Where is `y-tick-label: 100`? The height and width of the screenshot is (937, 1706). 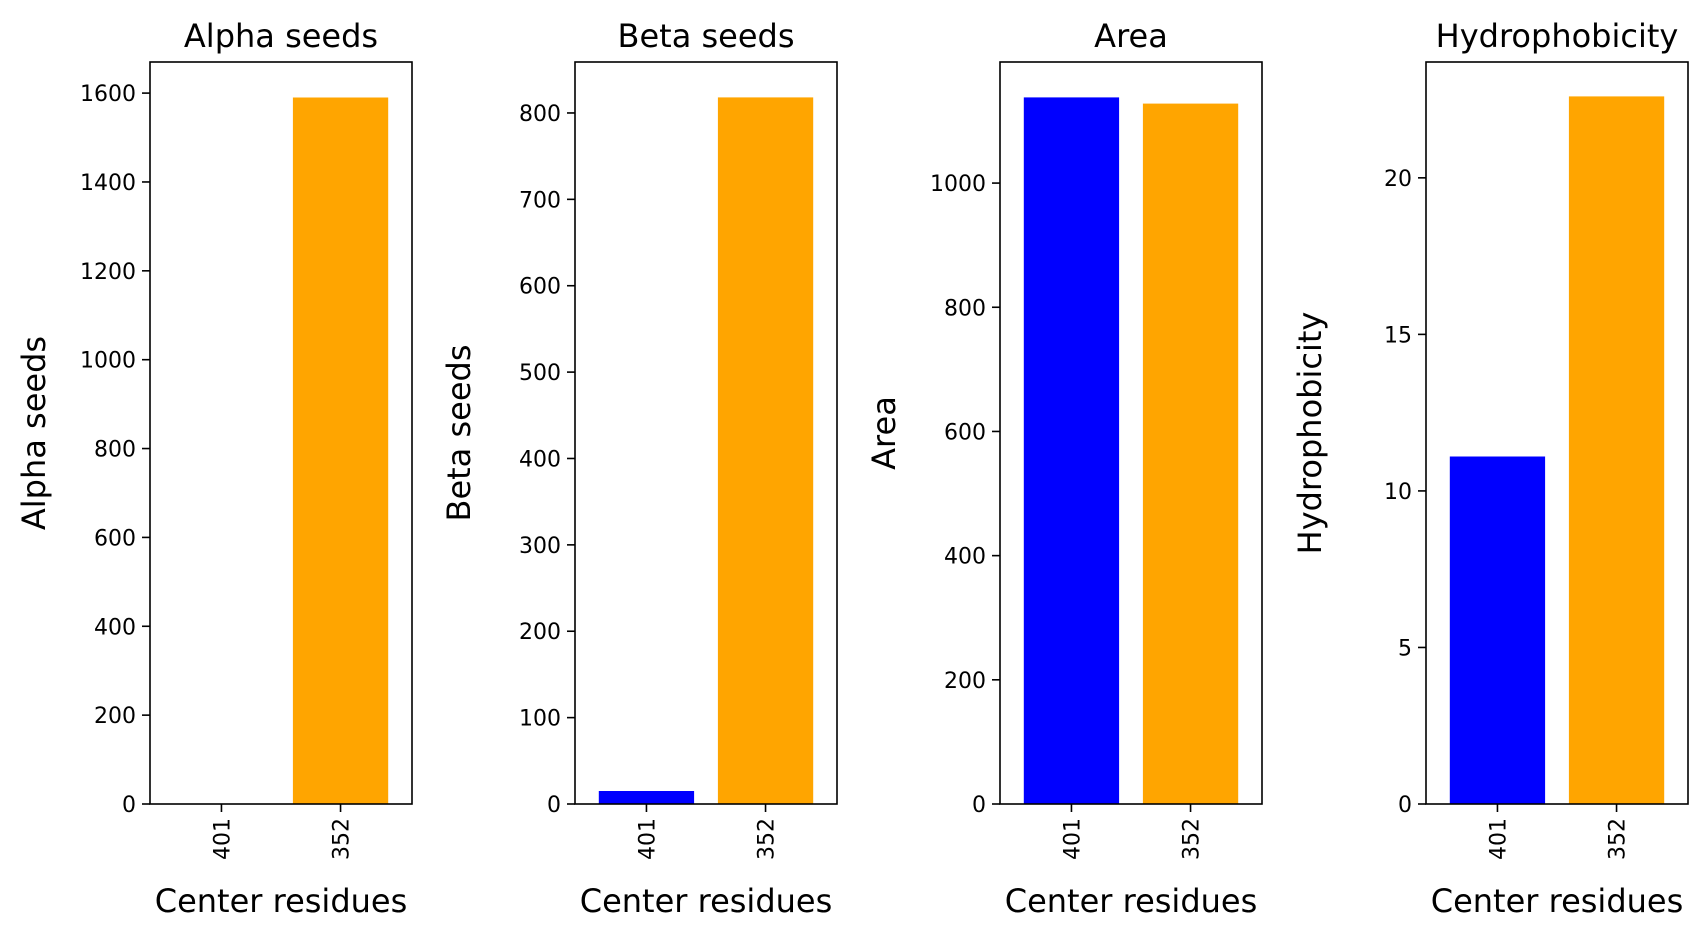 y-tick-label: 100 is located at coordinates (540, 719).